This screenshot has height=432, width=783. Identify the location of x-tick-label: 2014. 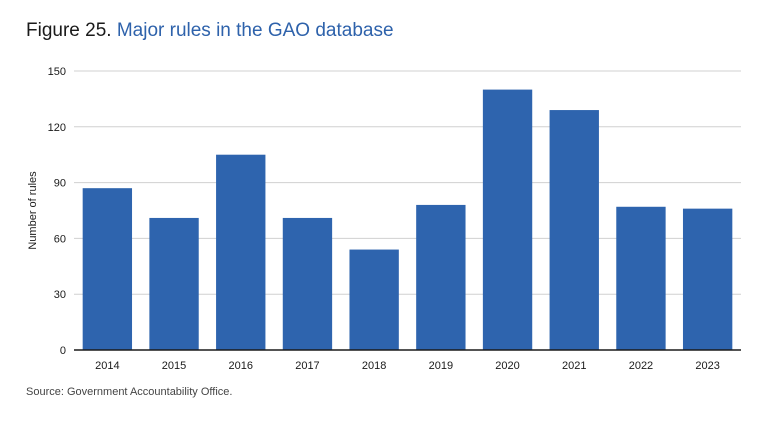
(107, 366).